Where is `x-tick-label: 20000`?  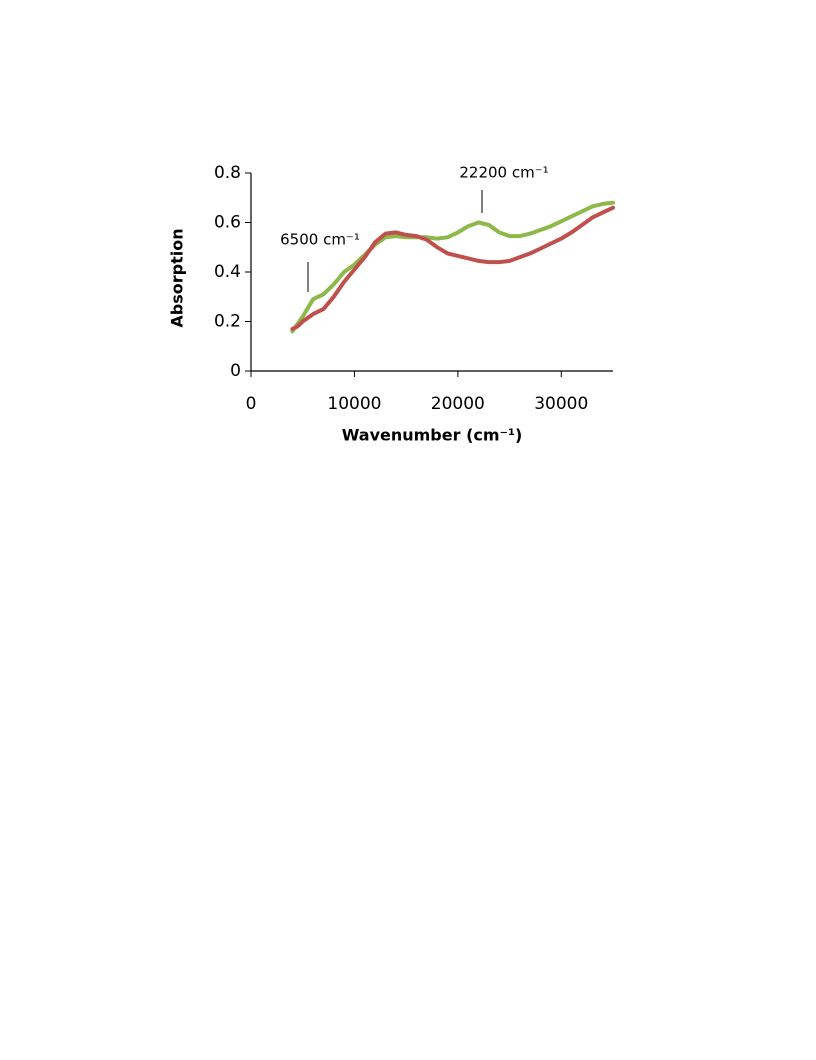
x-tick-label: 20000 is located at coordinates (458, 404).